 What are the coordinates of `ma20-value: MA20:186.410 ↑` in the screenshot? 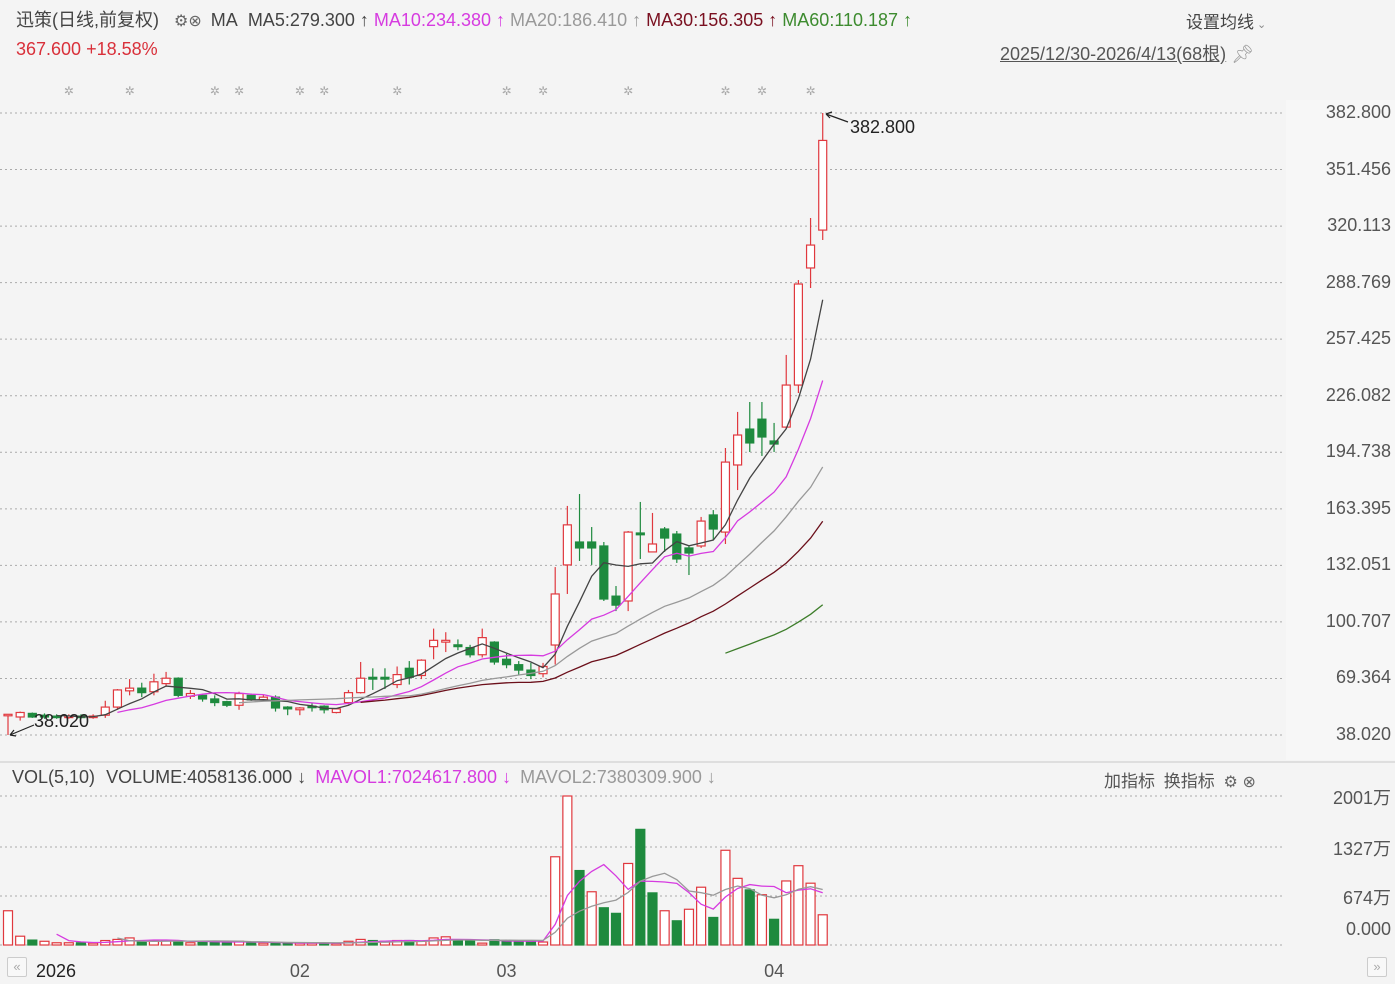 It's located at (575, 20).